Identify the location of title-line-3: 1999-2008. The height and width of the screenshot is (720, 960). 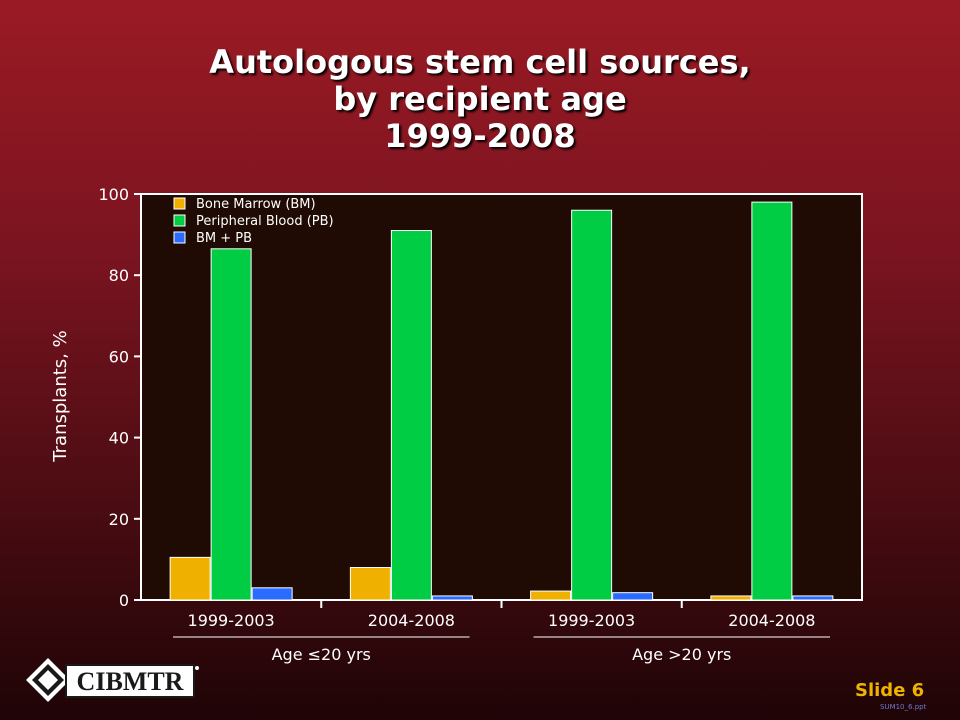
(480, 136).